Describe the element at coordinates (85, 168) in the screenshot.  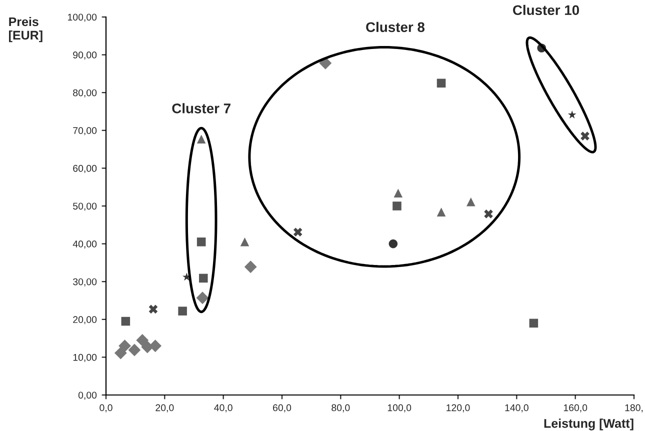
I see `y-tick-label: 60,00` at that location.